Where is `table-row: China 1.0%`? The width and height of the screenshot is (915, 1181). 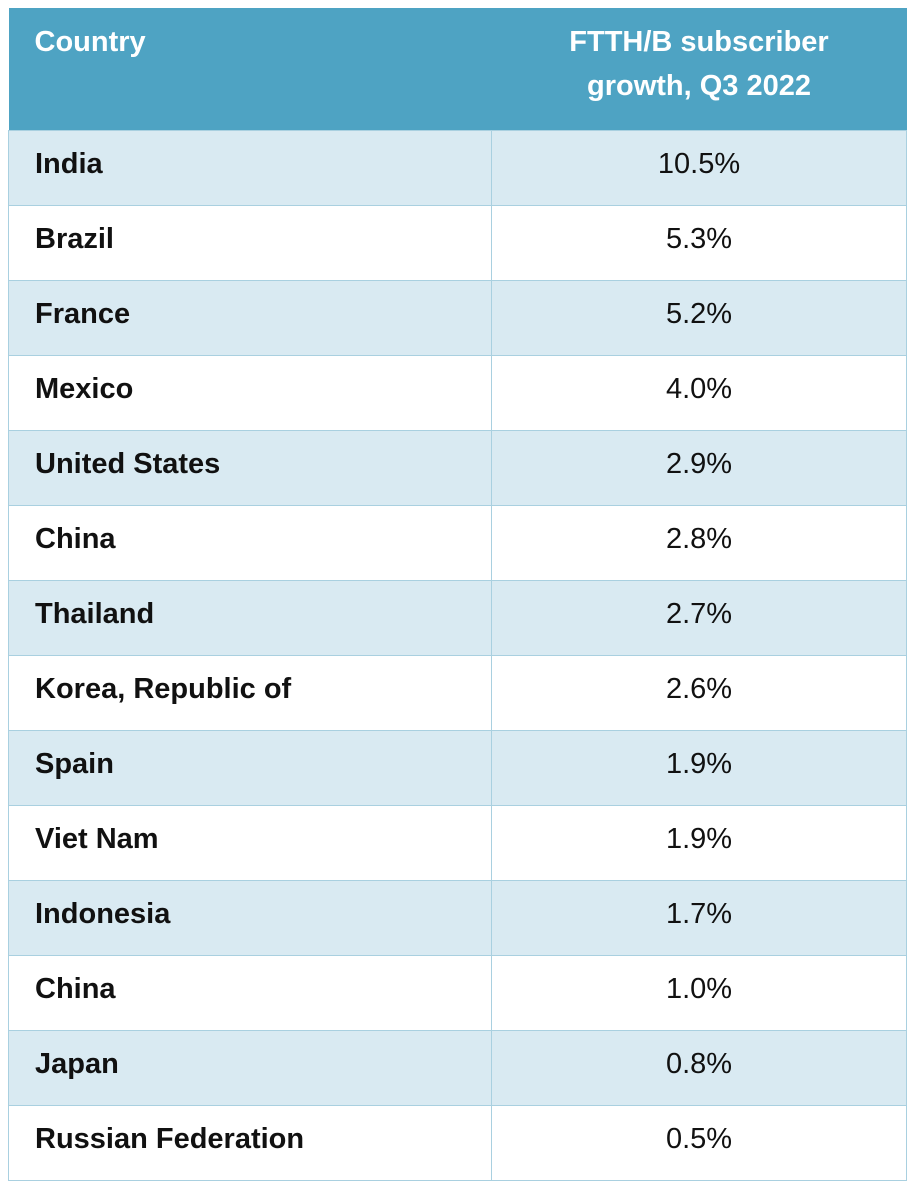
table-row: China 1.0% is located at coordinates (457, 993).